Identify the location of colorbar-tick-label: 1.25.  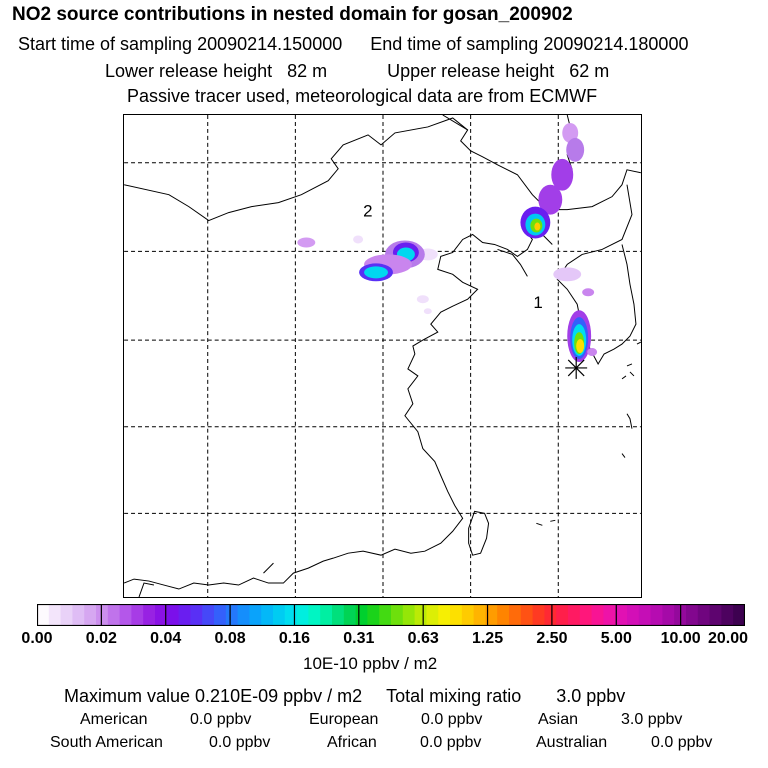
(487, 638).